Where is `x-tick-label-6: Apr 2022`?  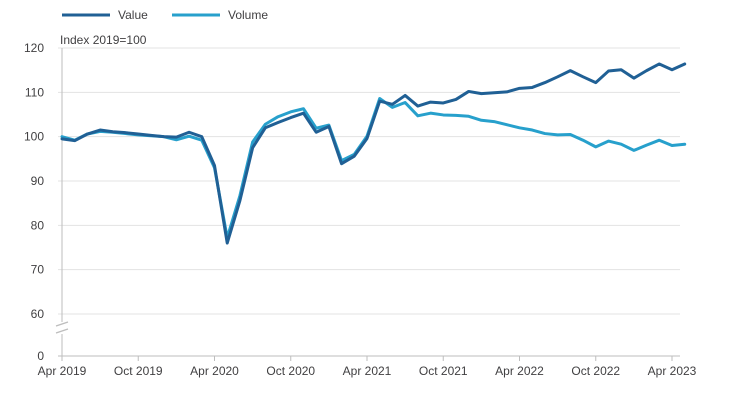 x-tick-label-6: Apr 2022 is located at coordinates (519, 371).